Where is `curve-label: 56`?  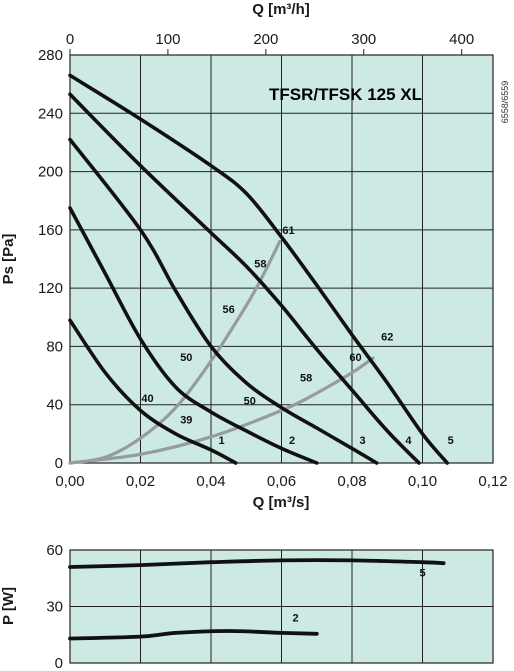 curve-label: 56 is located at coordinates (229, 310).